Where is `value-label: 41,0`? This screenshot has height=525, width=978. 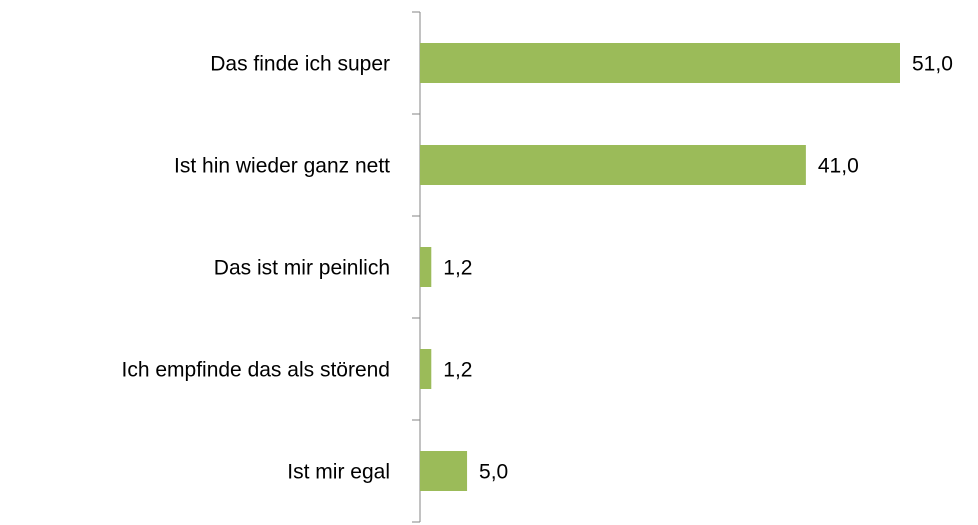 value-label: 41,0 is located at coordinates (838, 166).